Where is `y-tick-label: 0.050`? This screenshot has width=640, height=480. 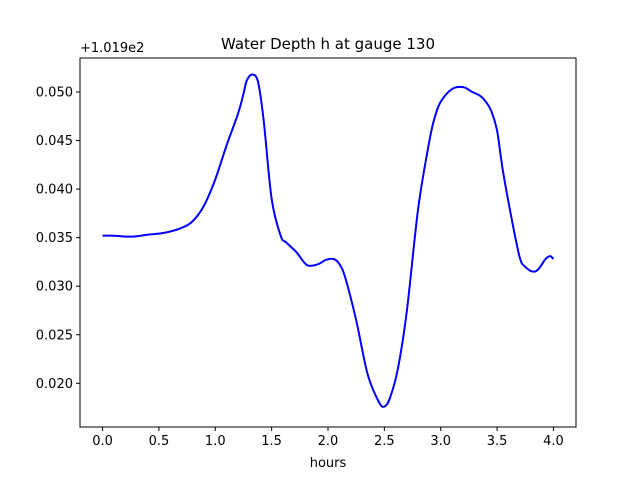 y-tick-label: 0.050 is located at coordinates (54, 92).